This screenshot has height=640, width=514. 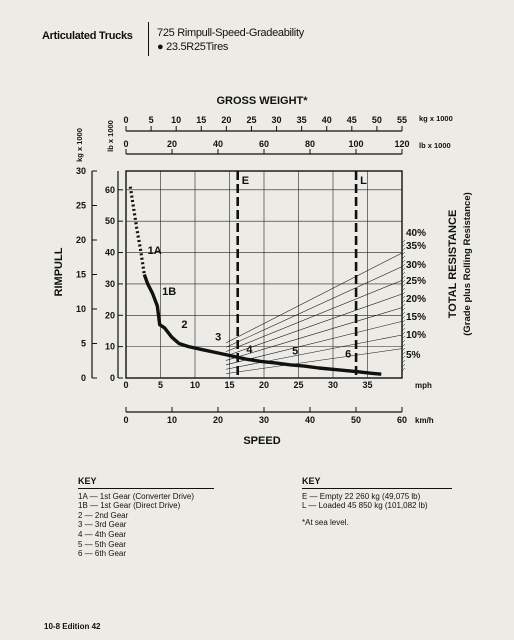 I want to click on grade-label: 30%, so click(x=416, y=265).